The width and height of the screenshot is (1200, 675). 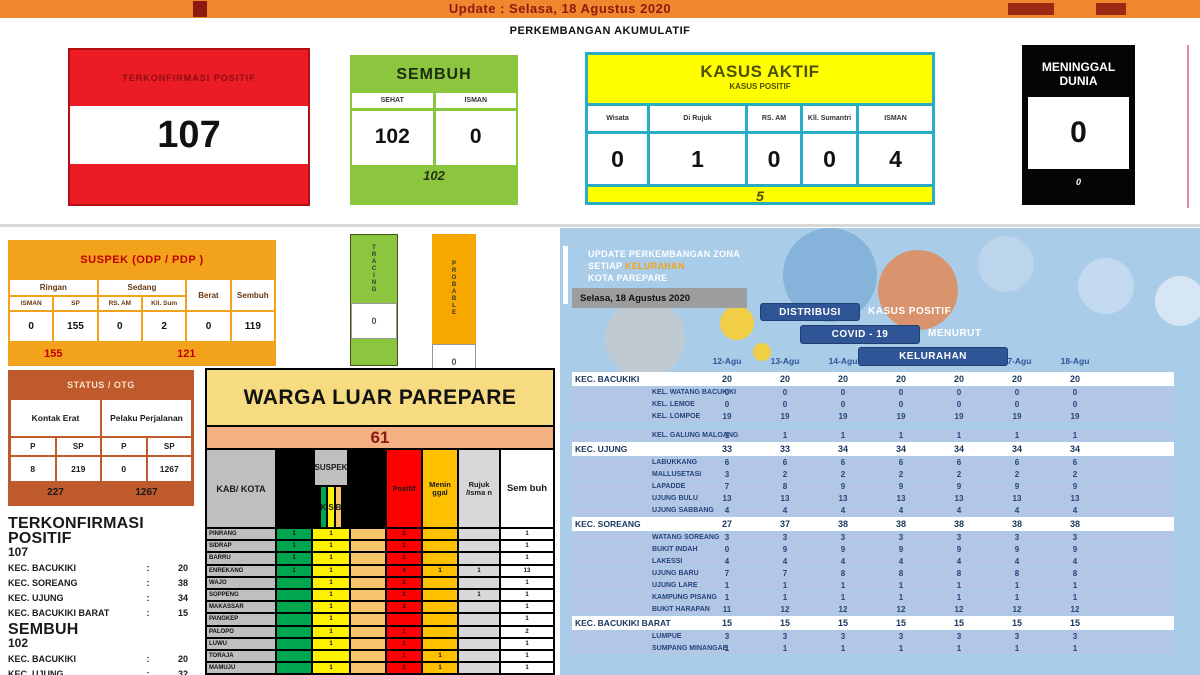 I want to click on otg-value: 8, so click(x=33, y=469).